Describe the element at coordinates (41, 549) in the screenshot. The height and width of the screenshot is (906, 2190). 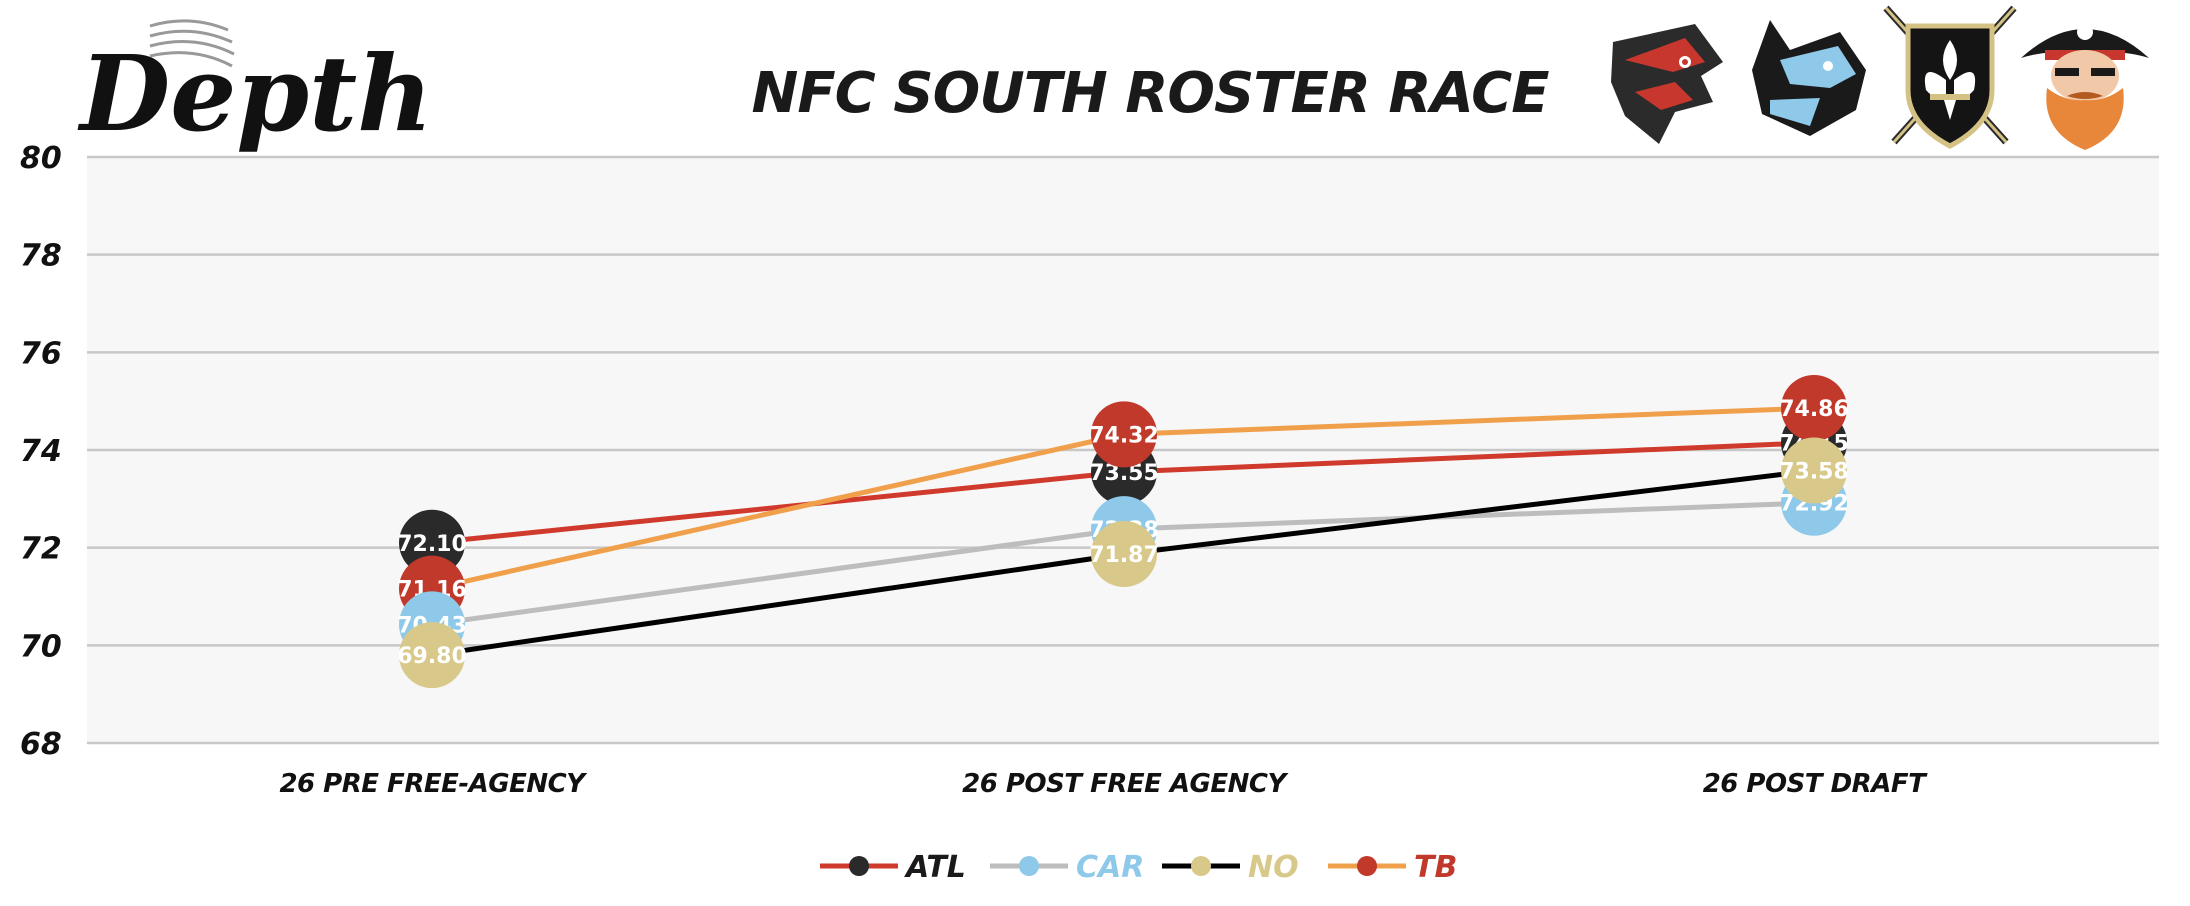
I see `y-tick-label: 72` at that location.